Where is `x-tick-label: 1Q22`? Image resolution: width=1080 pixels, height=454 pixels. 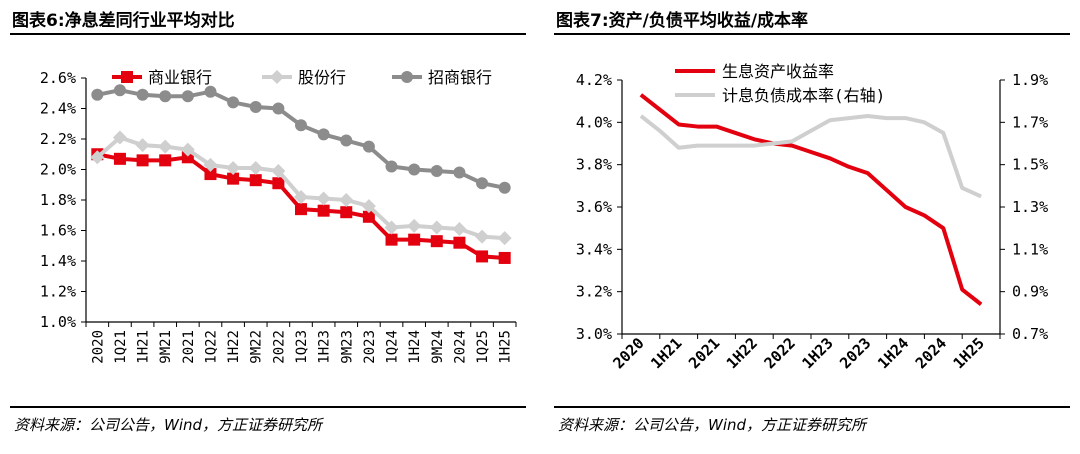
x-tick-label: 1Q22 is located at coordinates (211, 347).